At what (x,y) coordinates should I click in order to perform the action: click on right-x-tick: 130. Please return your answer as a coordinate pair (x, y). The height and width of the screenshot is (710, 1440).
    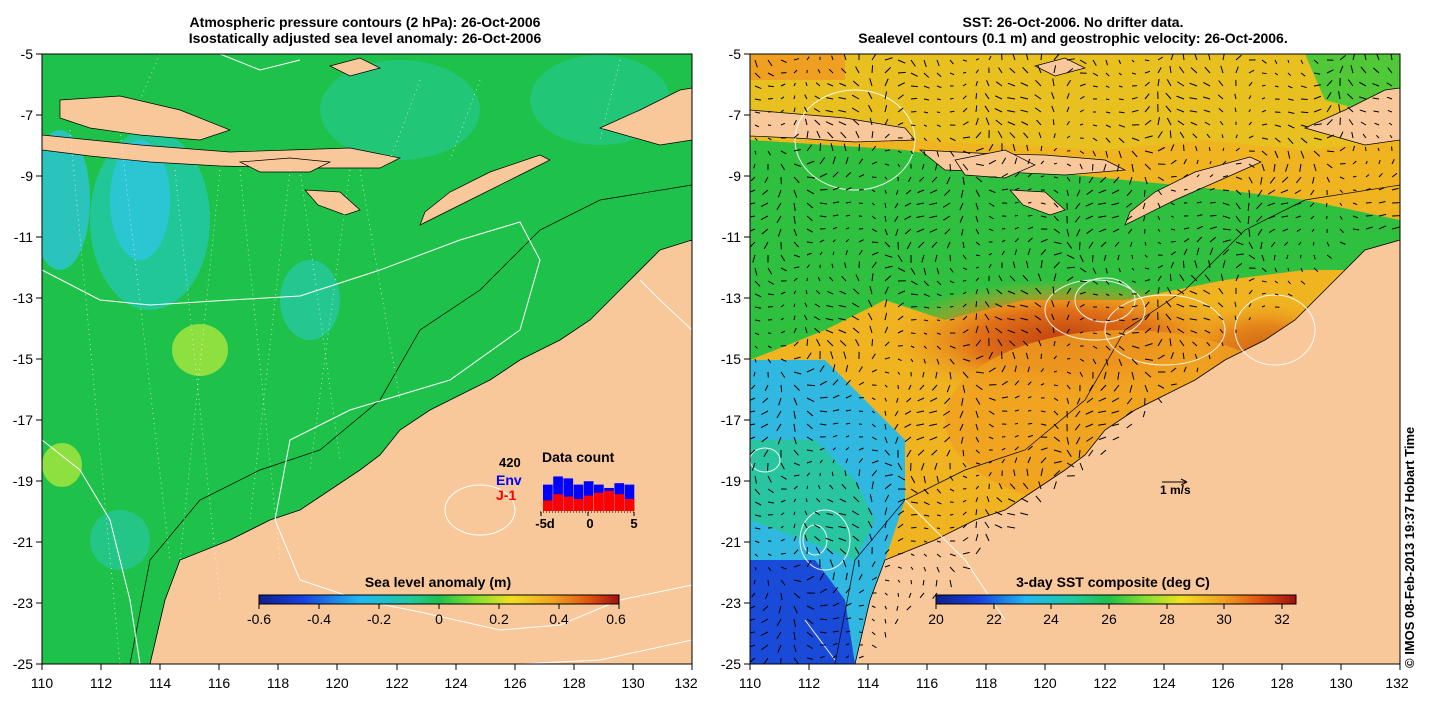
    Looking at the image, I should click on (1341, 683).